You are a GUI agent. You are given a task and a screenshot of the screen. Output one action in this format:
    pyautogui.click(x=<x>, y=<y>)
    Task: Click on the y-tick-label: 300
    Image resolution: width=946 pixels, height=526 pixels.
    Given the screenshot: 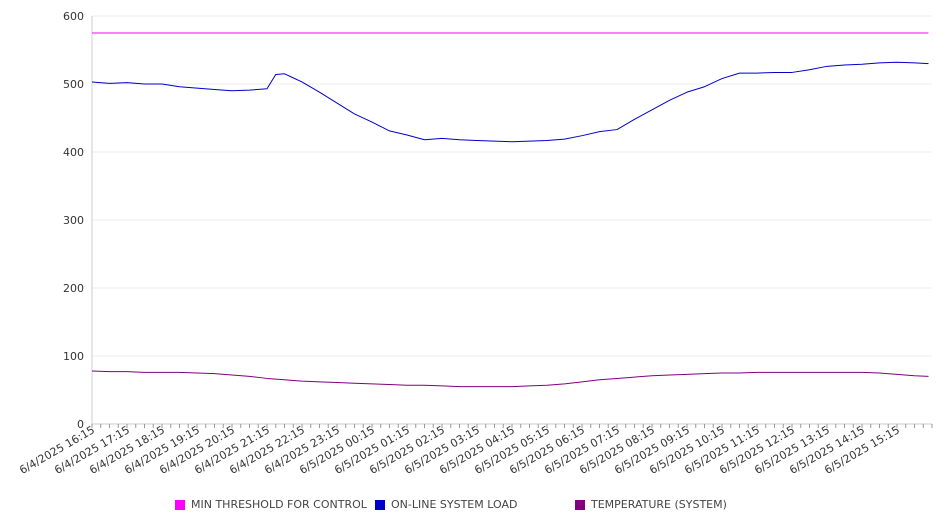 What is the action you would take?
    pyautogui.click(x=73, y=220)
    